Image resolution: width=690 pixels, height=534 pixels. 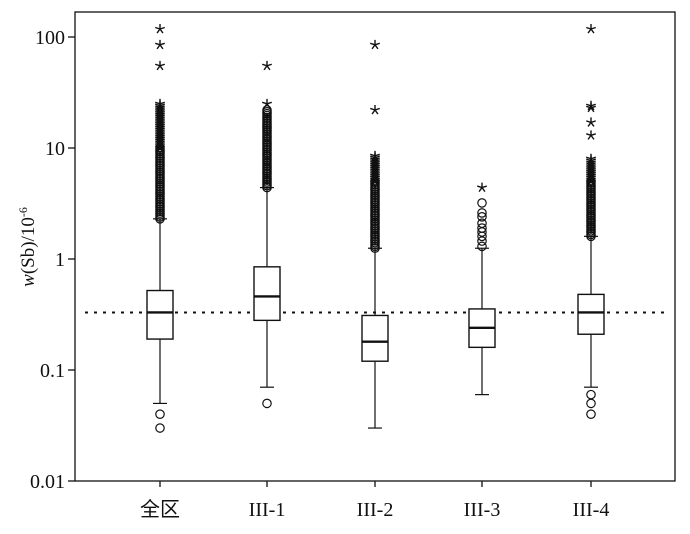 What do you see at coordinates (27, 247) in the screenshot?
I see `y-axis-label: w(Sb)/10-6` at bounding box center [27, 247].